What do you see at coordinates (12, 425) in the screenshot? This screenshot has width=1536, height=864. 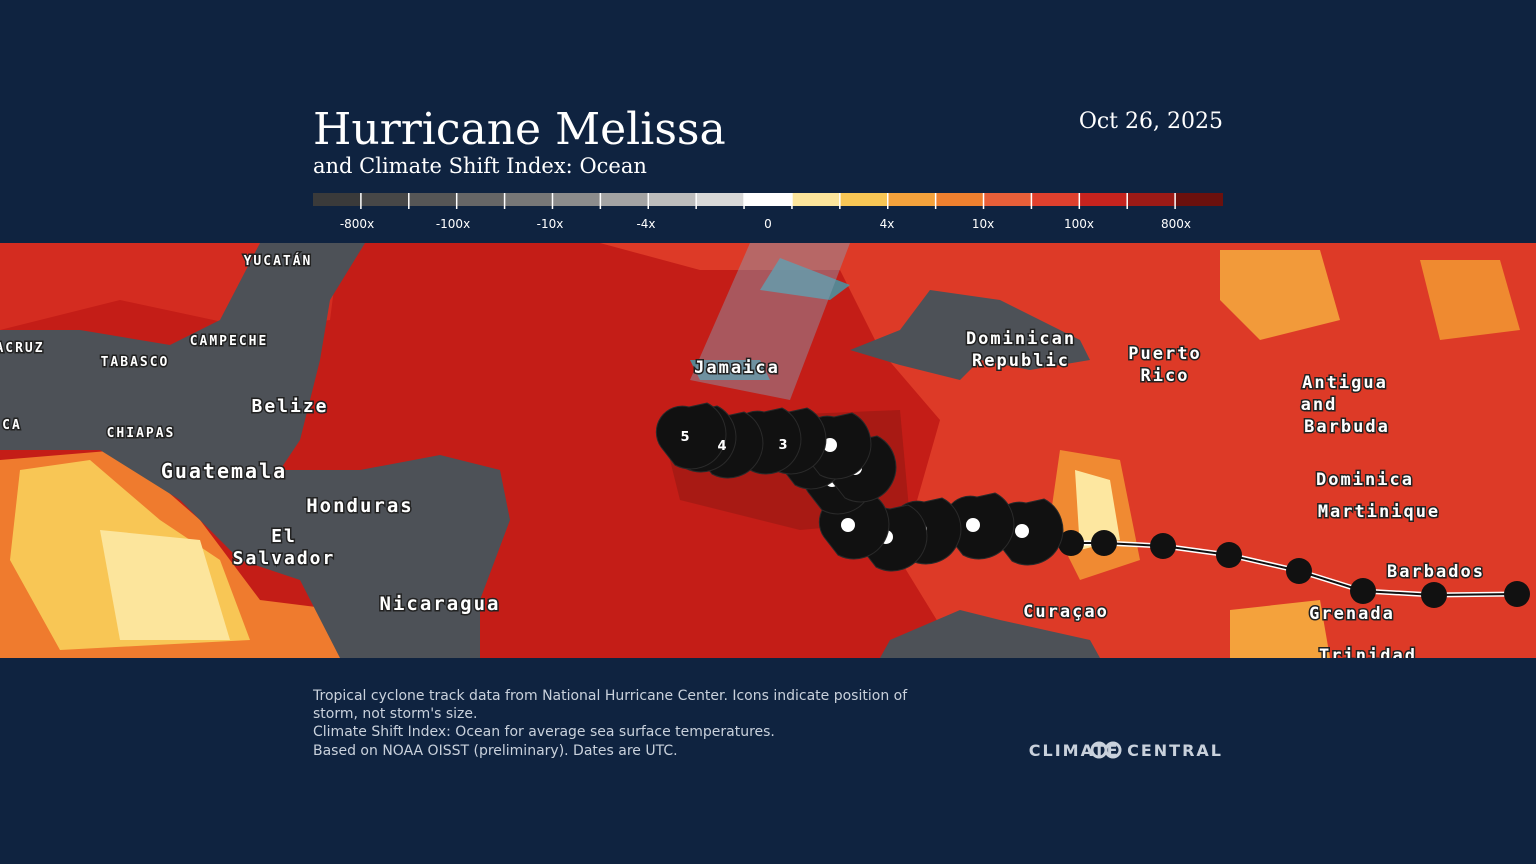 I see `place-label: CA` at bounding box center [12, 425].